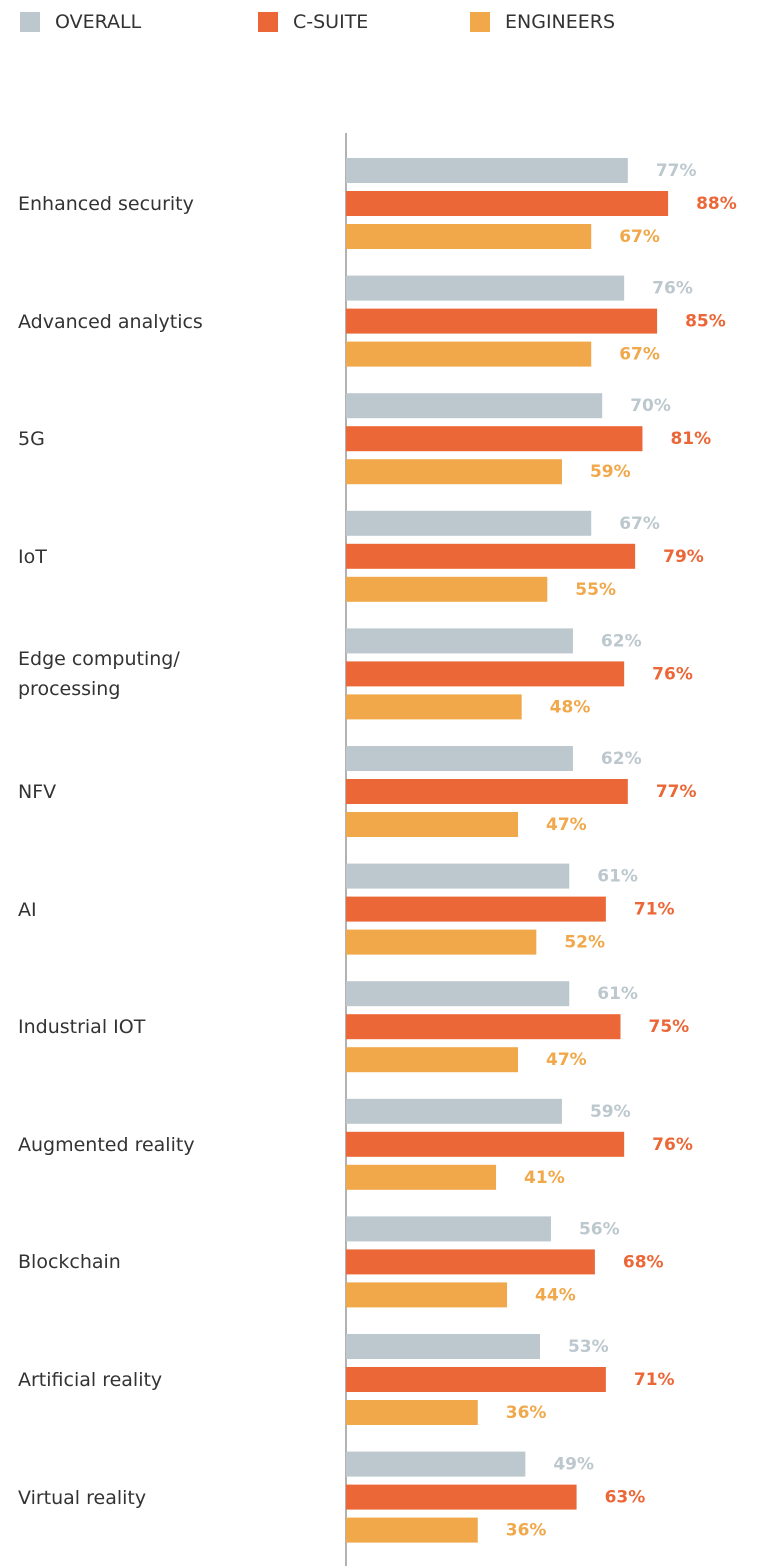  What do you see at coordinates (683, 557) in the screenshot?
I see `value-label: 79%` at bounding box center [683, 557].